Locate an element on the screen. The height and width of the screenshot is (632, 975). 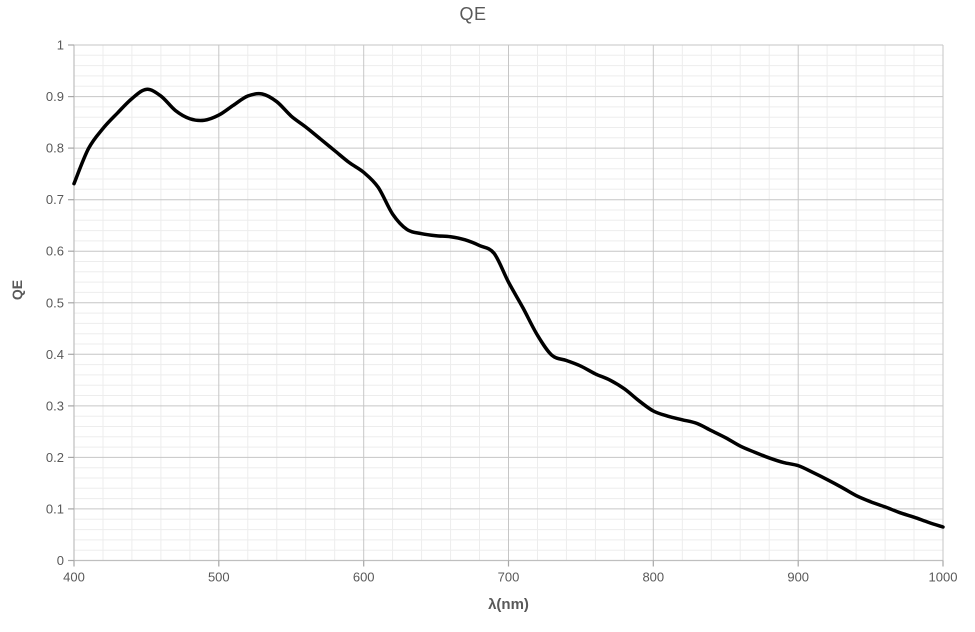
y-tick-label: 0.1 is located at coordinates (55, 509).